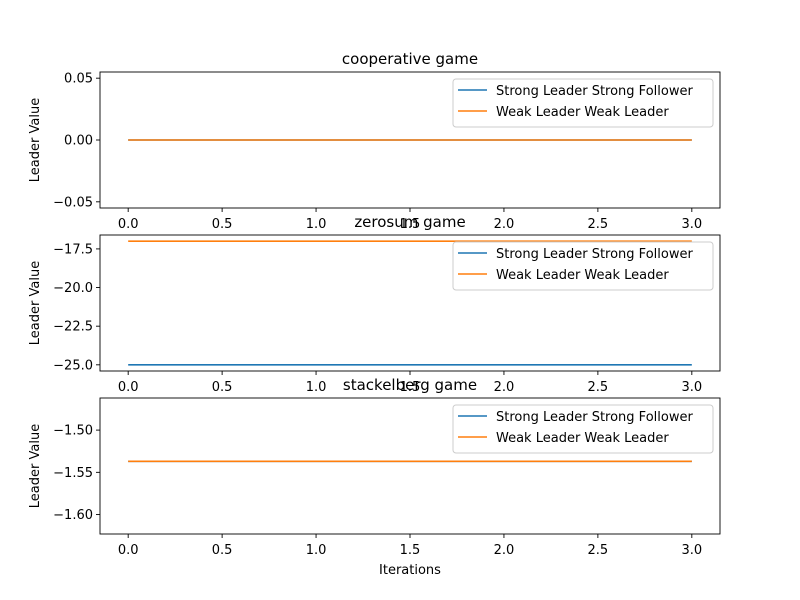 This screenshot has height=600, width=800. I want to click on y-tick-label: 0.00, so click(78, 141).